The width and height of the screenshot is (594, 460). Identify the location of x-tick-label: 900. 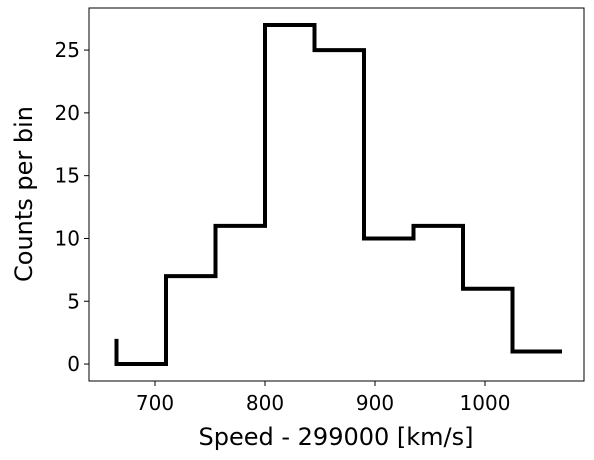
(375, 403).